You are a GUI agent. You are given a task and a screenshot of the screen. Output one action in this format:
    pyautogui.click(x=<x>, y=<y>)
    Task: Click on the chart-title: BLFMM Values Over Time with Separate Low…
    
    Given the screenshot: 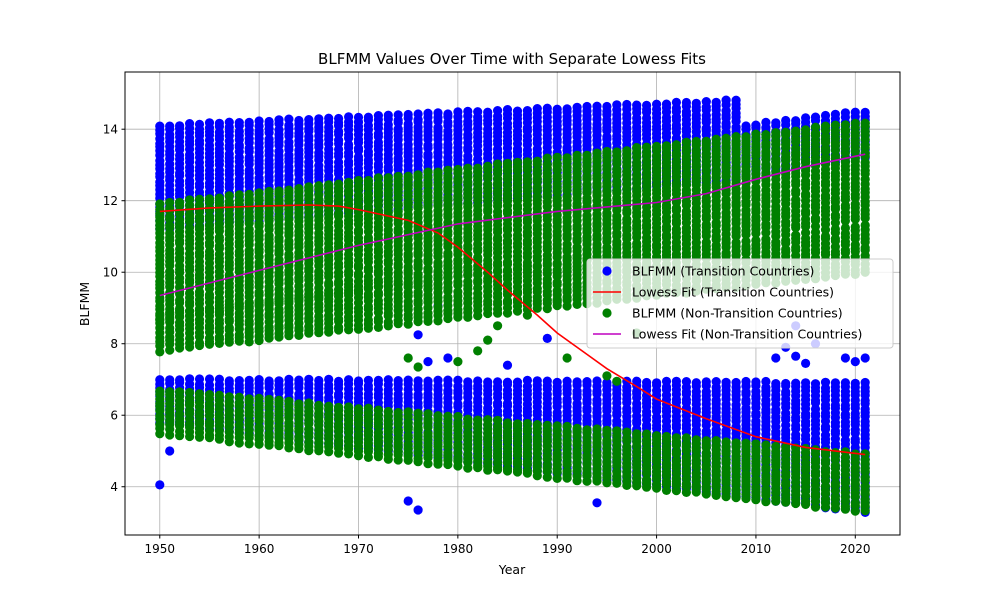 What is the action you would take?
    pyautogui.click(x=512, y=59)
    